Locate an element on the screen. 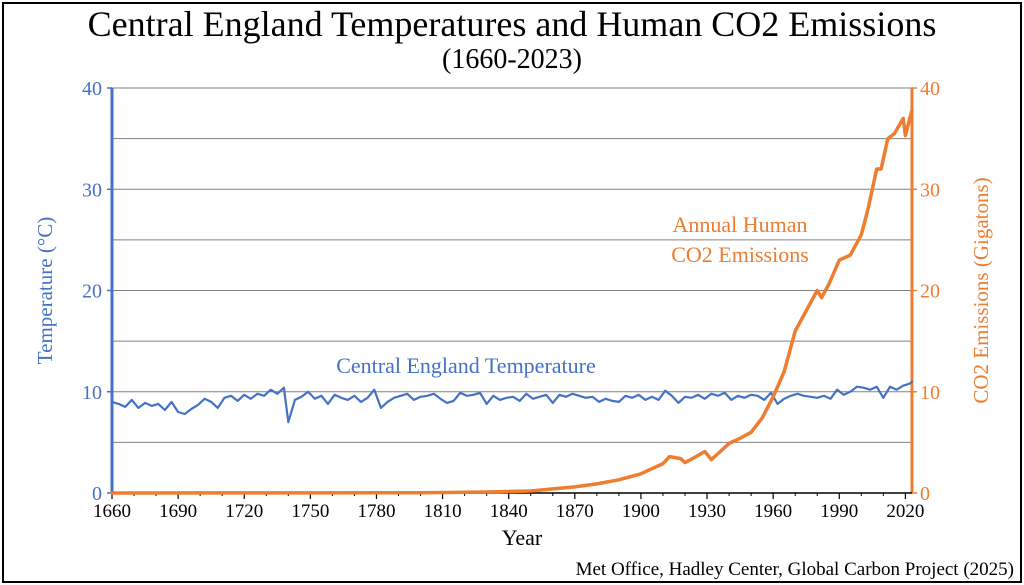  left-y-tick-label: 40 is located at coordinates (92, 89).